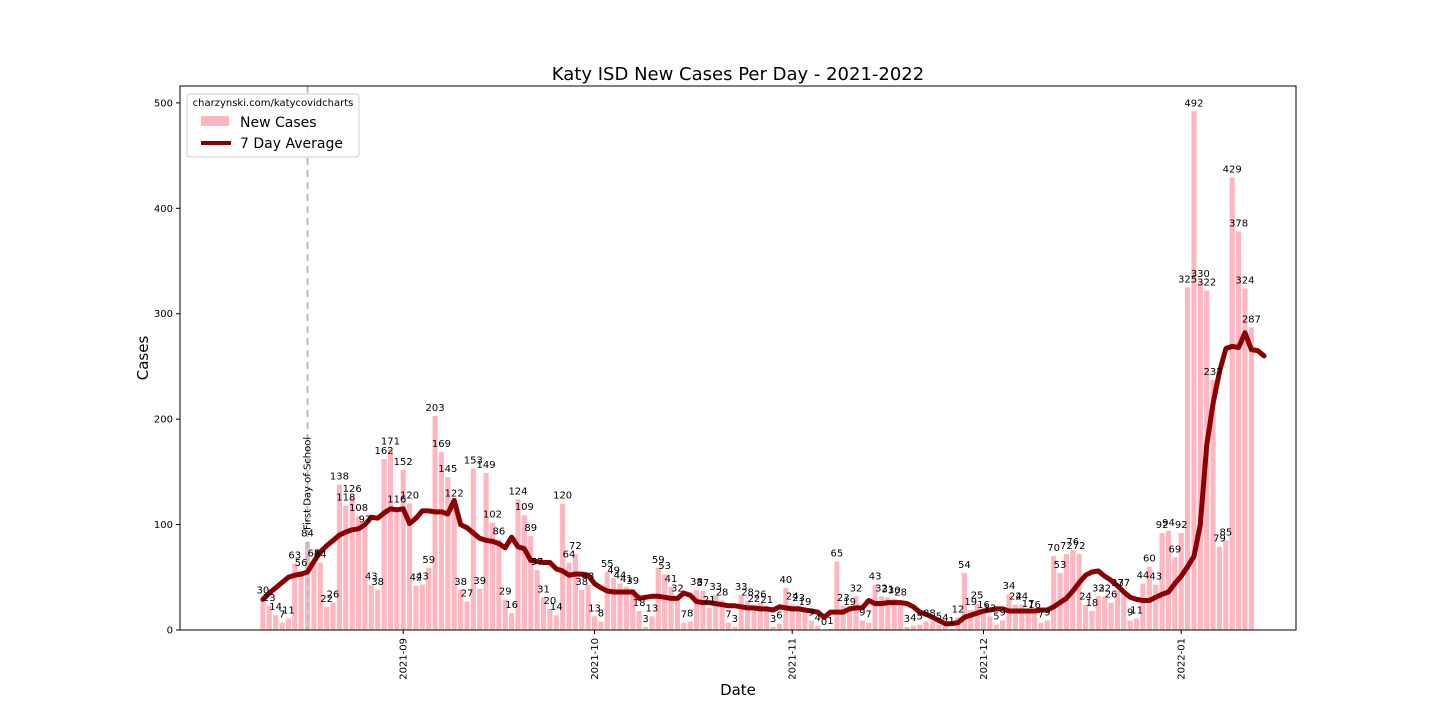 The image size is (1440, 720). What do you see at coordinates (735, 619) in the screenshot?
I see `bar-label: 3` at bounding box center [735, 619].